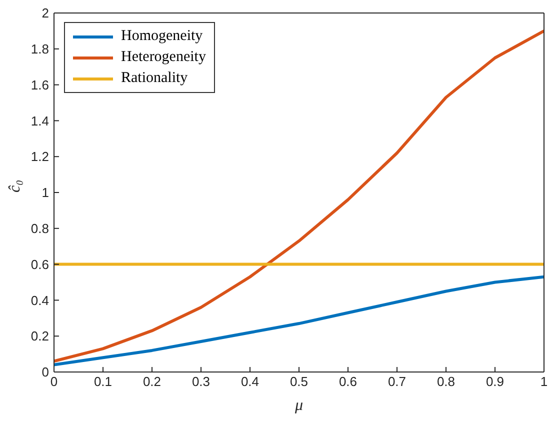 The height and width of the screenshot is (448, 549). Describe the element at coordinates (154, 78) in the screenshot. I see `legend-label: Rationality` at that location.